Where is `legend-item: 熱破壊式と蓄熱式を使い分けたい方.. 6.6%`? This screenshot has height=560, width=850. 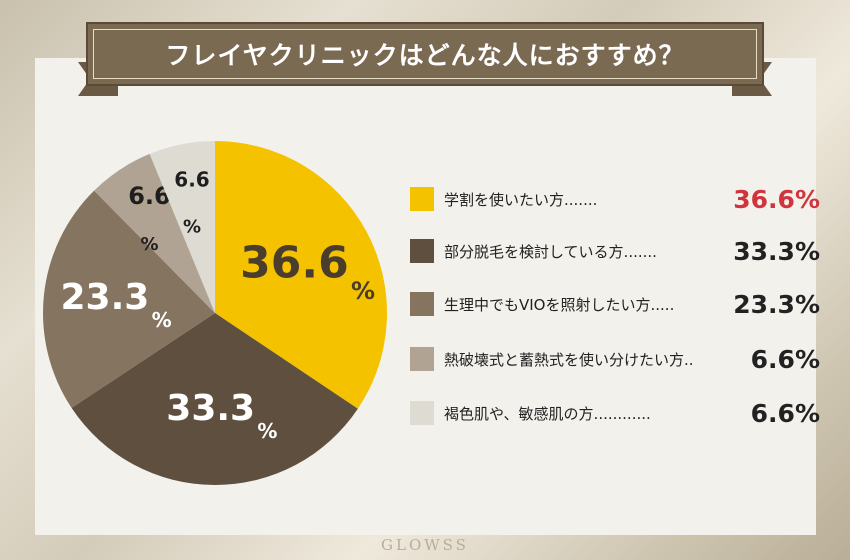
legend-item: 熱破壊式と蓄熱式を使い分けたい方.. 6.6% is located at coordinates (615, 359).